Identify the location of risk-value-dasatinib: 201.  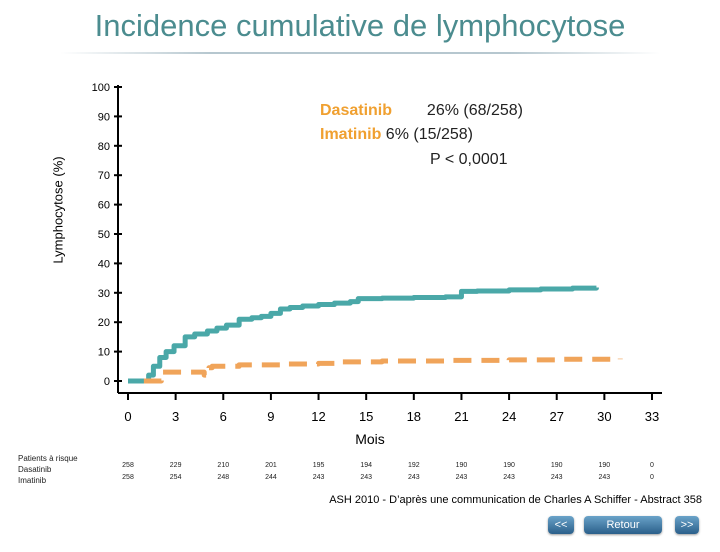
(271, 465).